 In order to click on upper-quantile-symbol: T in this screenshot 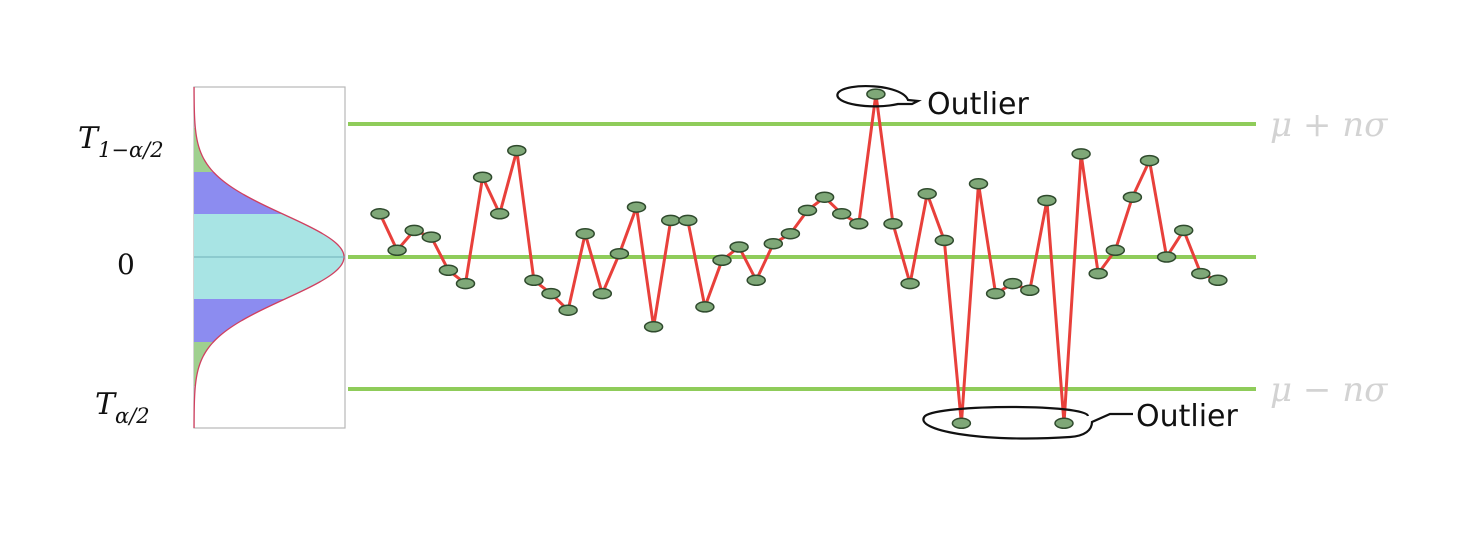, I will do `click(89, 138)`.